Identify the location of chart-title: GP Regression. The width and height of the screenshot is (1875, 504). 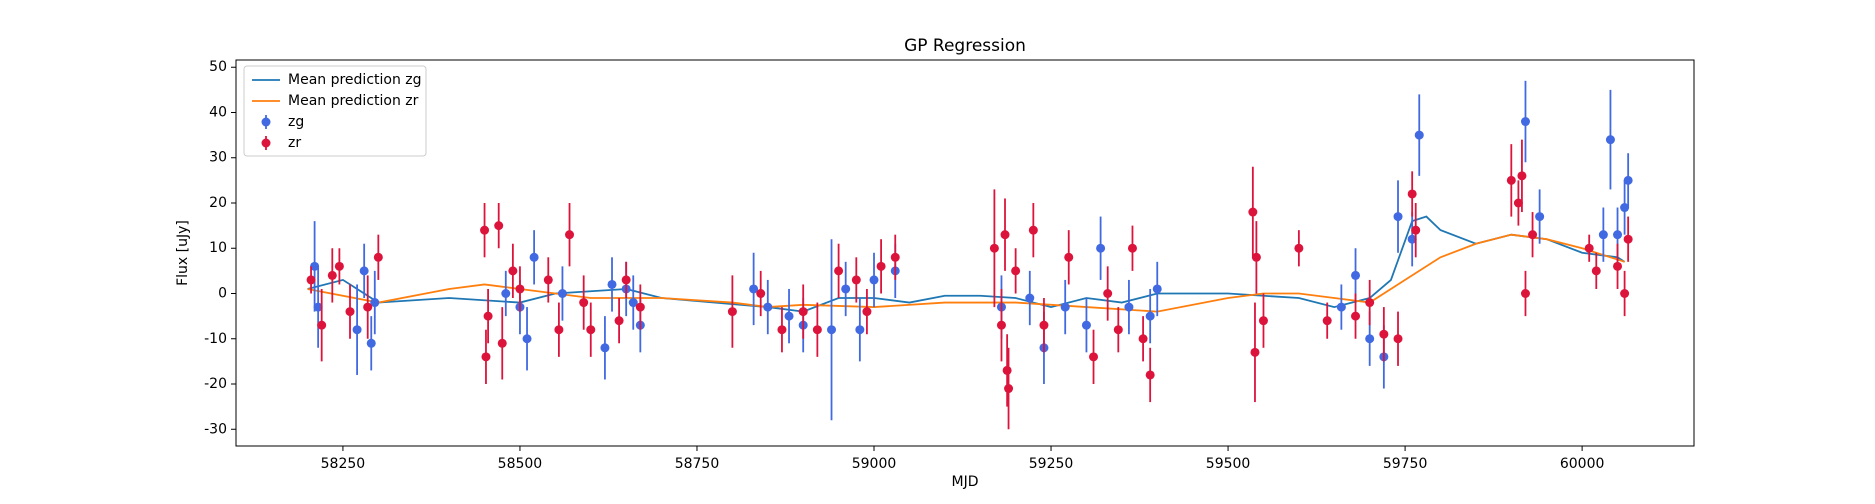
(965, 46).